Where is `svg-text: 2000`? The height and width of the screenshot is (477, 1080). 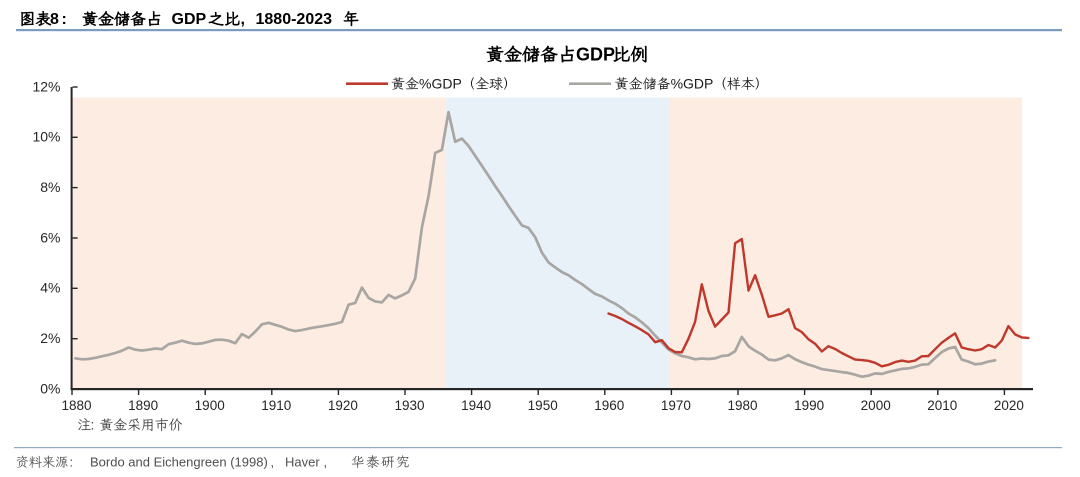
svg-text: 2000 is located at coordinates (876, 405).